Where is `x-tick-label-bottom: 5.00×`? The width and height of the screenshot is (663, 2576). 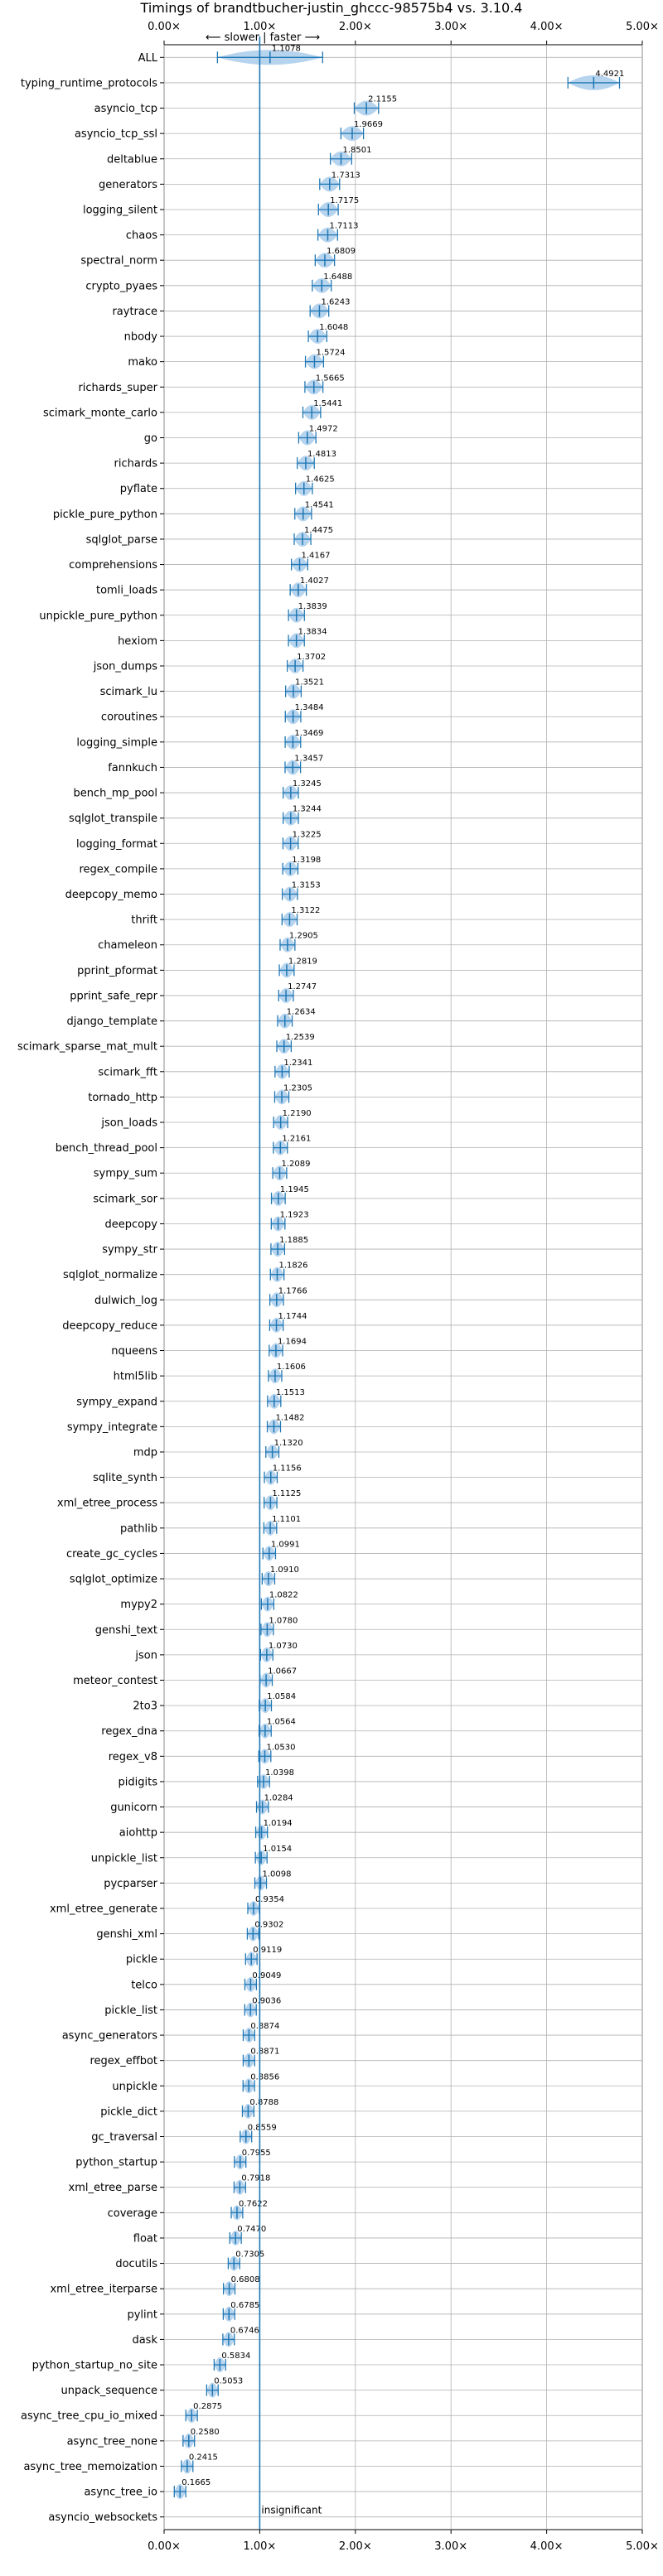
x-tick-label-bottom: 5.00× is located at coordinates (642, 2547).